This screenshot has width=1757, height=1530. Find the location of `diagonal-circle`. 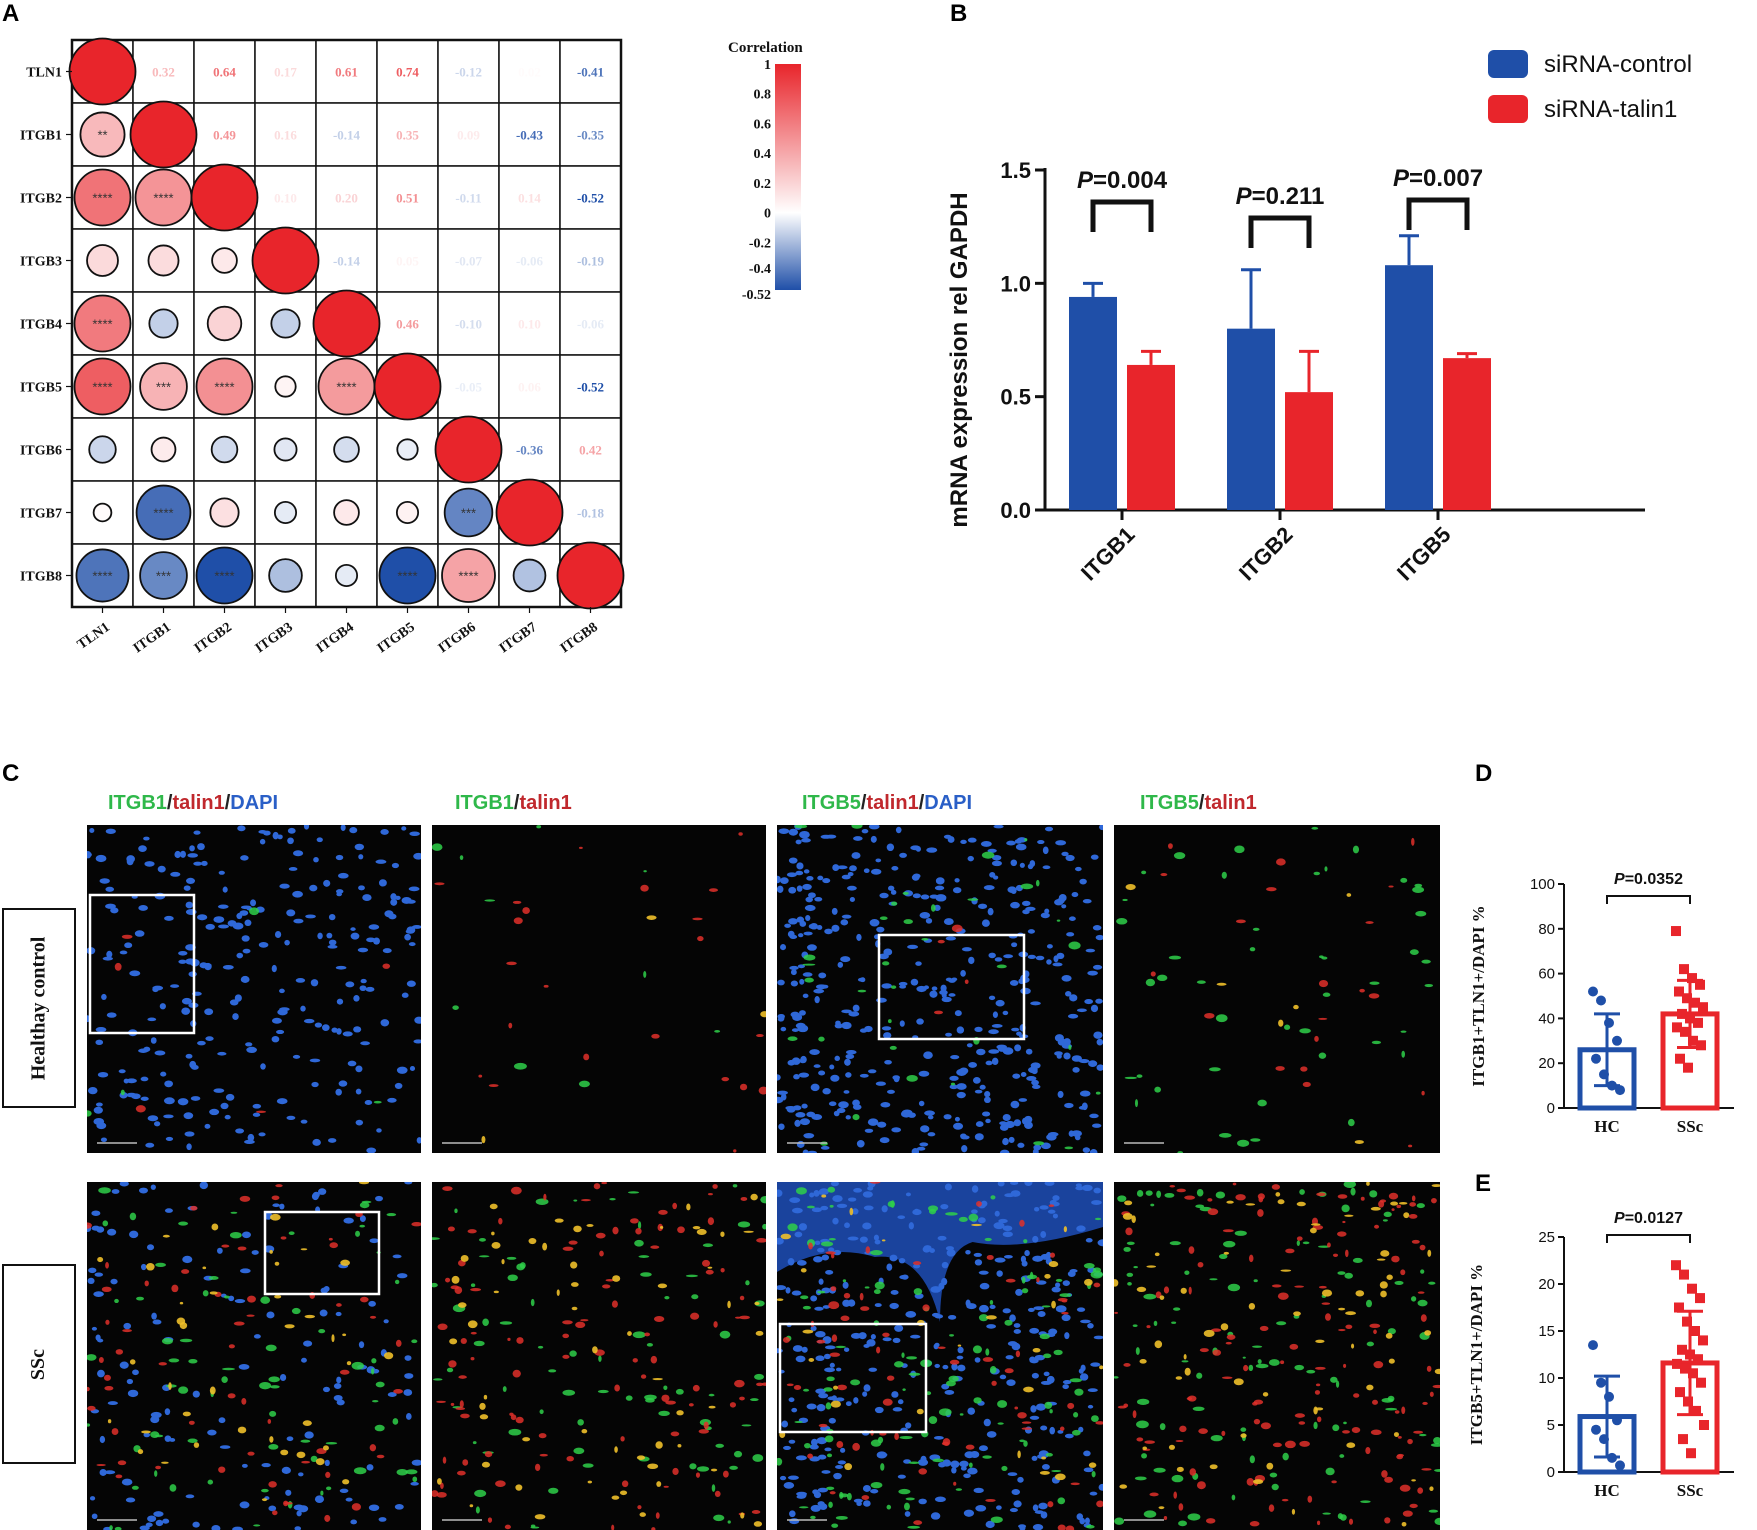

diagonal-circle is located at coordinates (590, 575).